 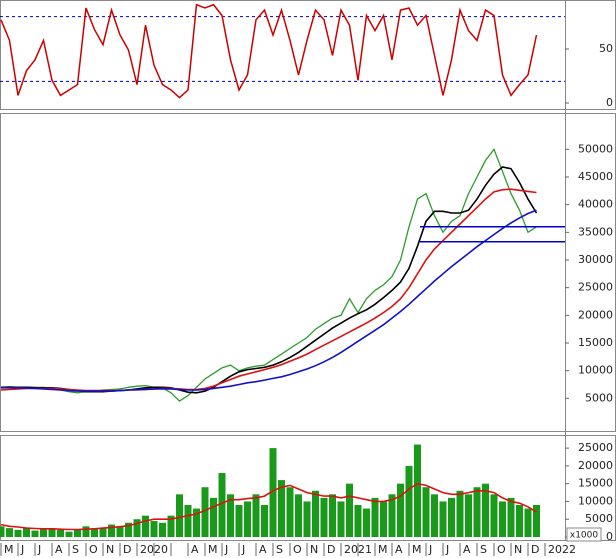 I want to click on y-tick-label: 45000, so click(x=595, y=176).